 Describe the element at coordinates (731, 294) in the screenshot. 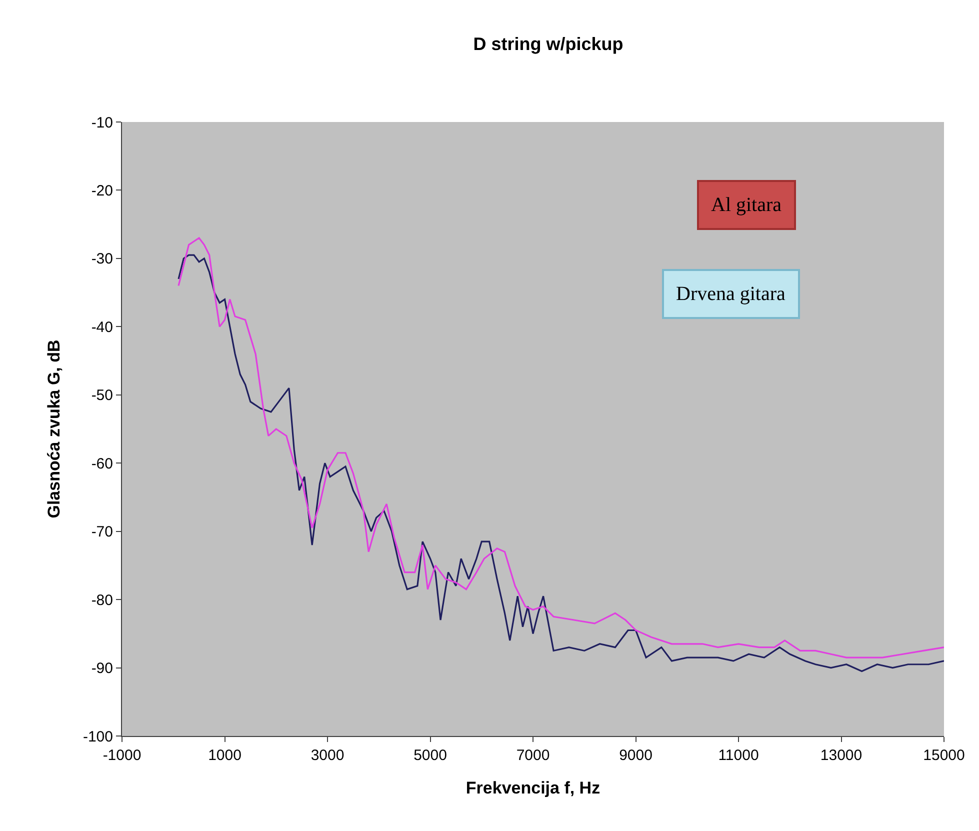

I see `annotation: Drvena gitara` at that location.